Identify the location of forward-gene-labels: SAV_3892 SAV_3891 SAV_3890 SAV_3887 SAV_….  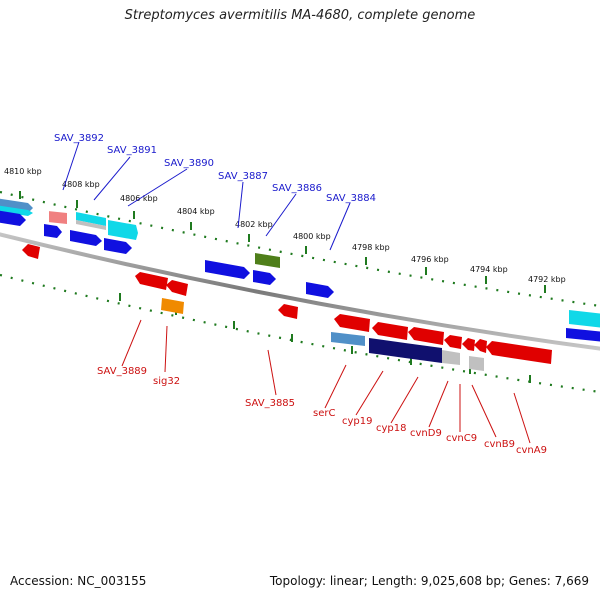
(215, 168).